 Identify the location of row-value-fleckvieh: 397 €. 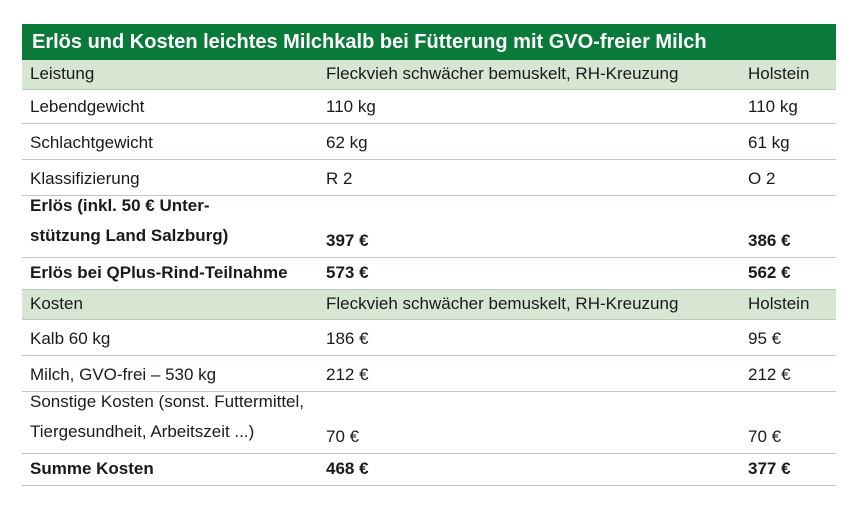
(347, 240).